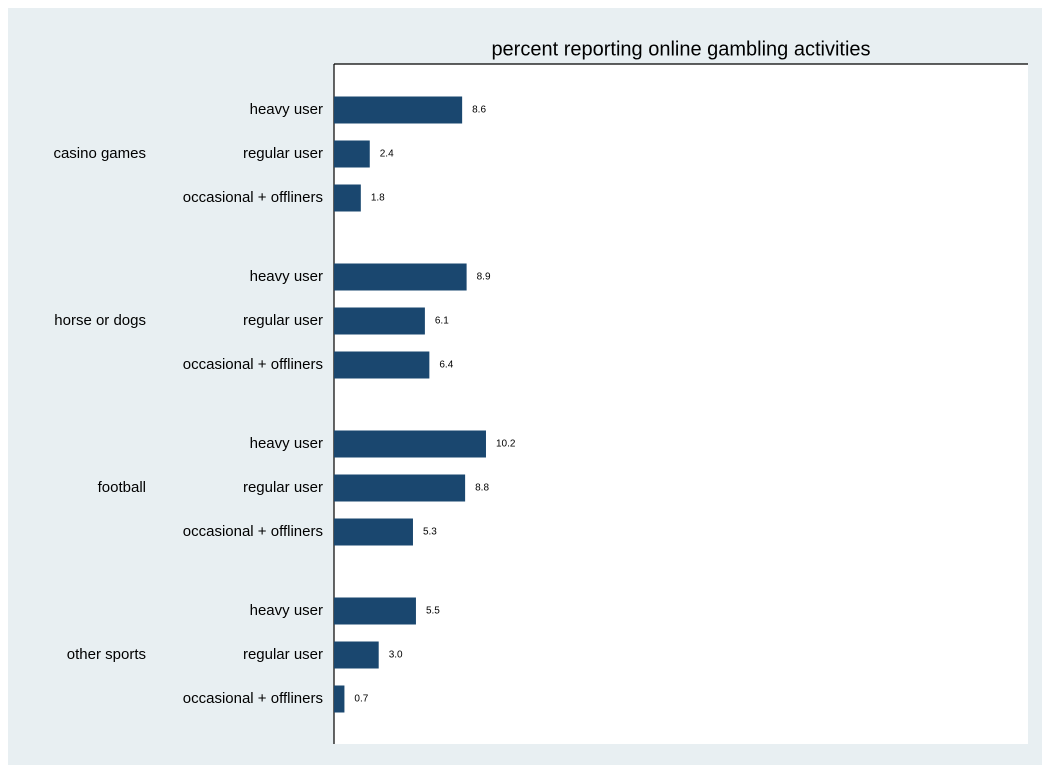  Describe the element at coordinates (484, 277) in the screenshot. I see `value-label: 8.9` at that location.